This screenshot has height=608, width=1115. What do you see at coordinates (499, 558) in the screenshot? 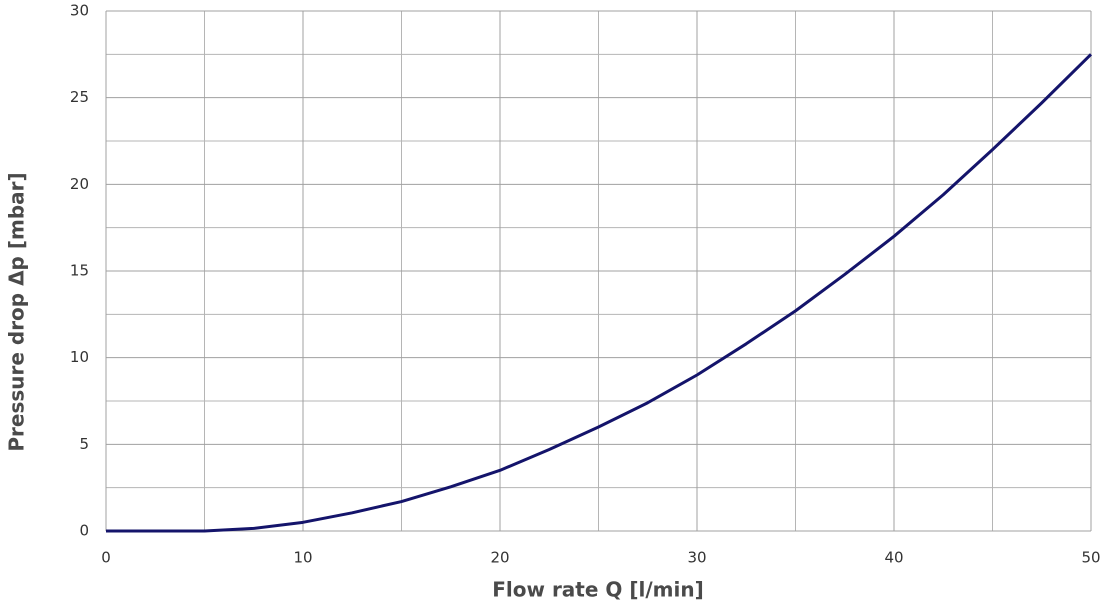
I see `x-tick-label: 20` at bounding box center [499, 558].